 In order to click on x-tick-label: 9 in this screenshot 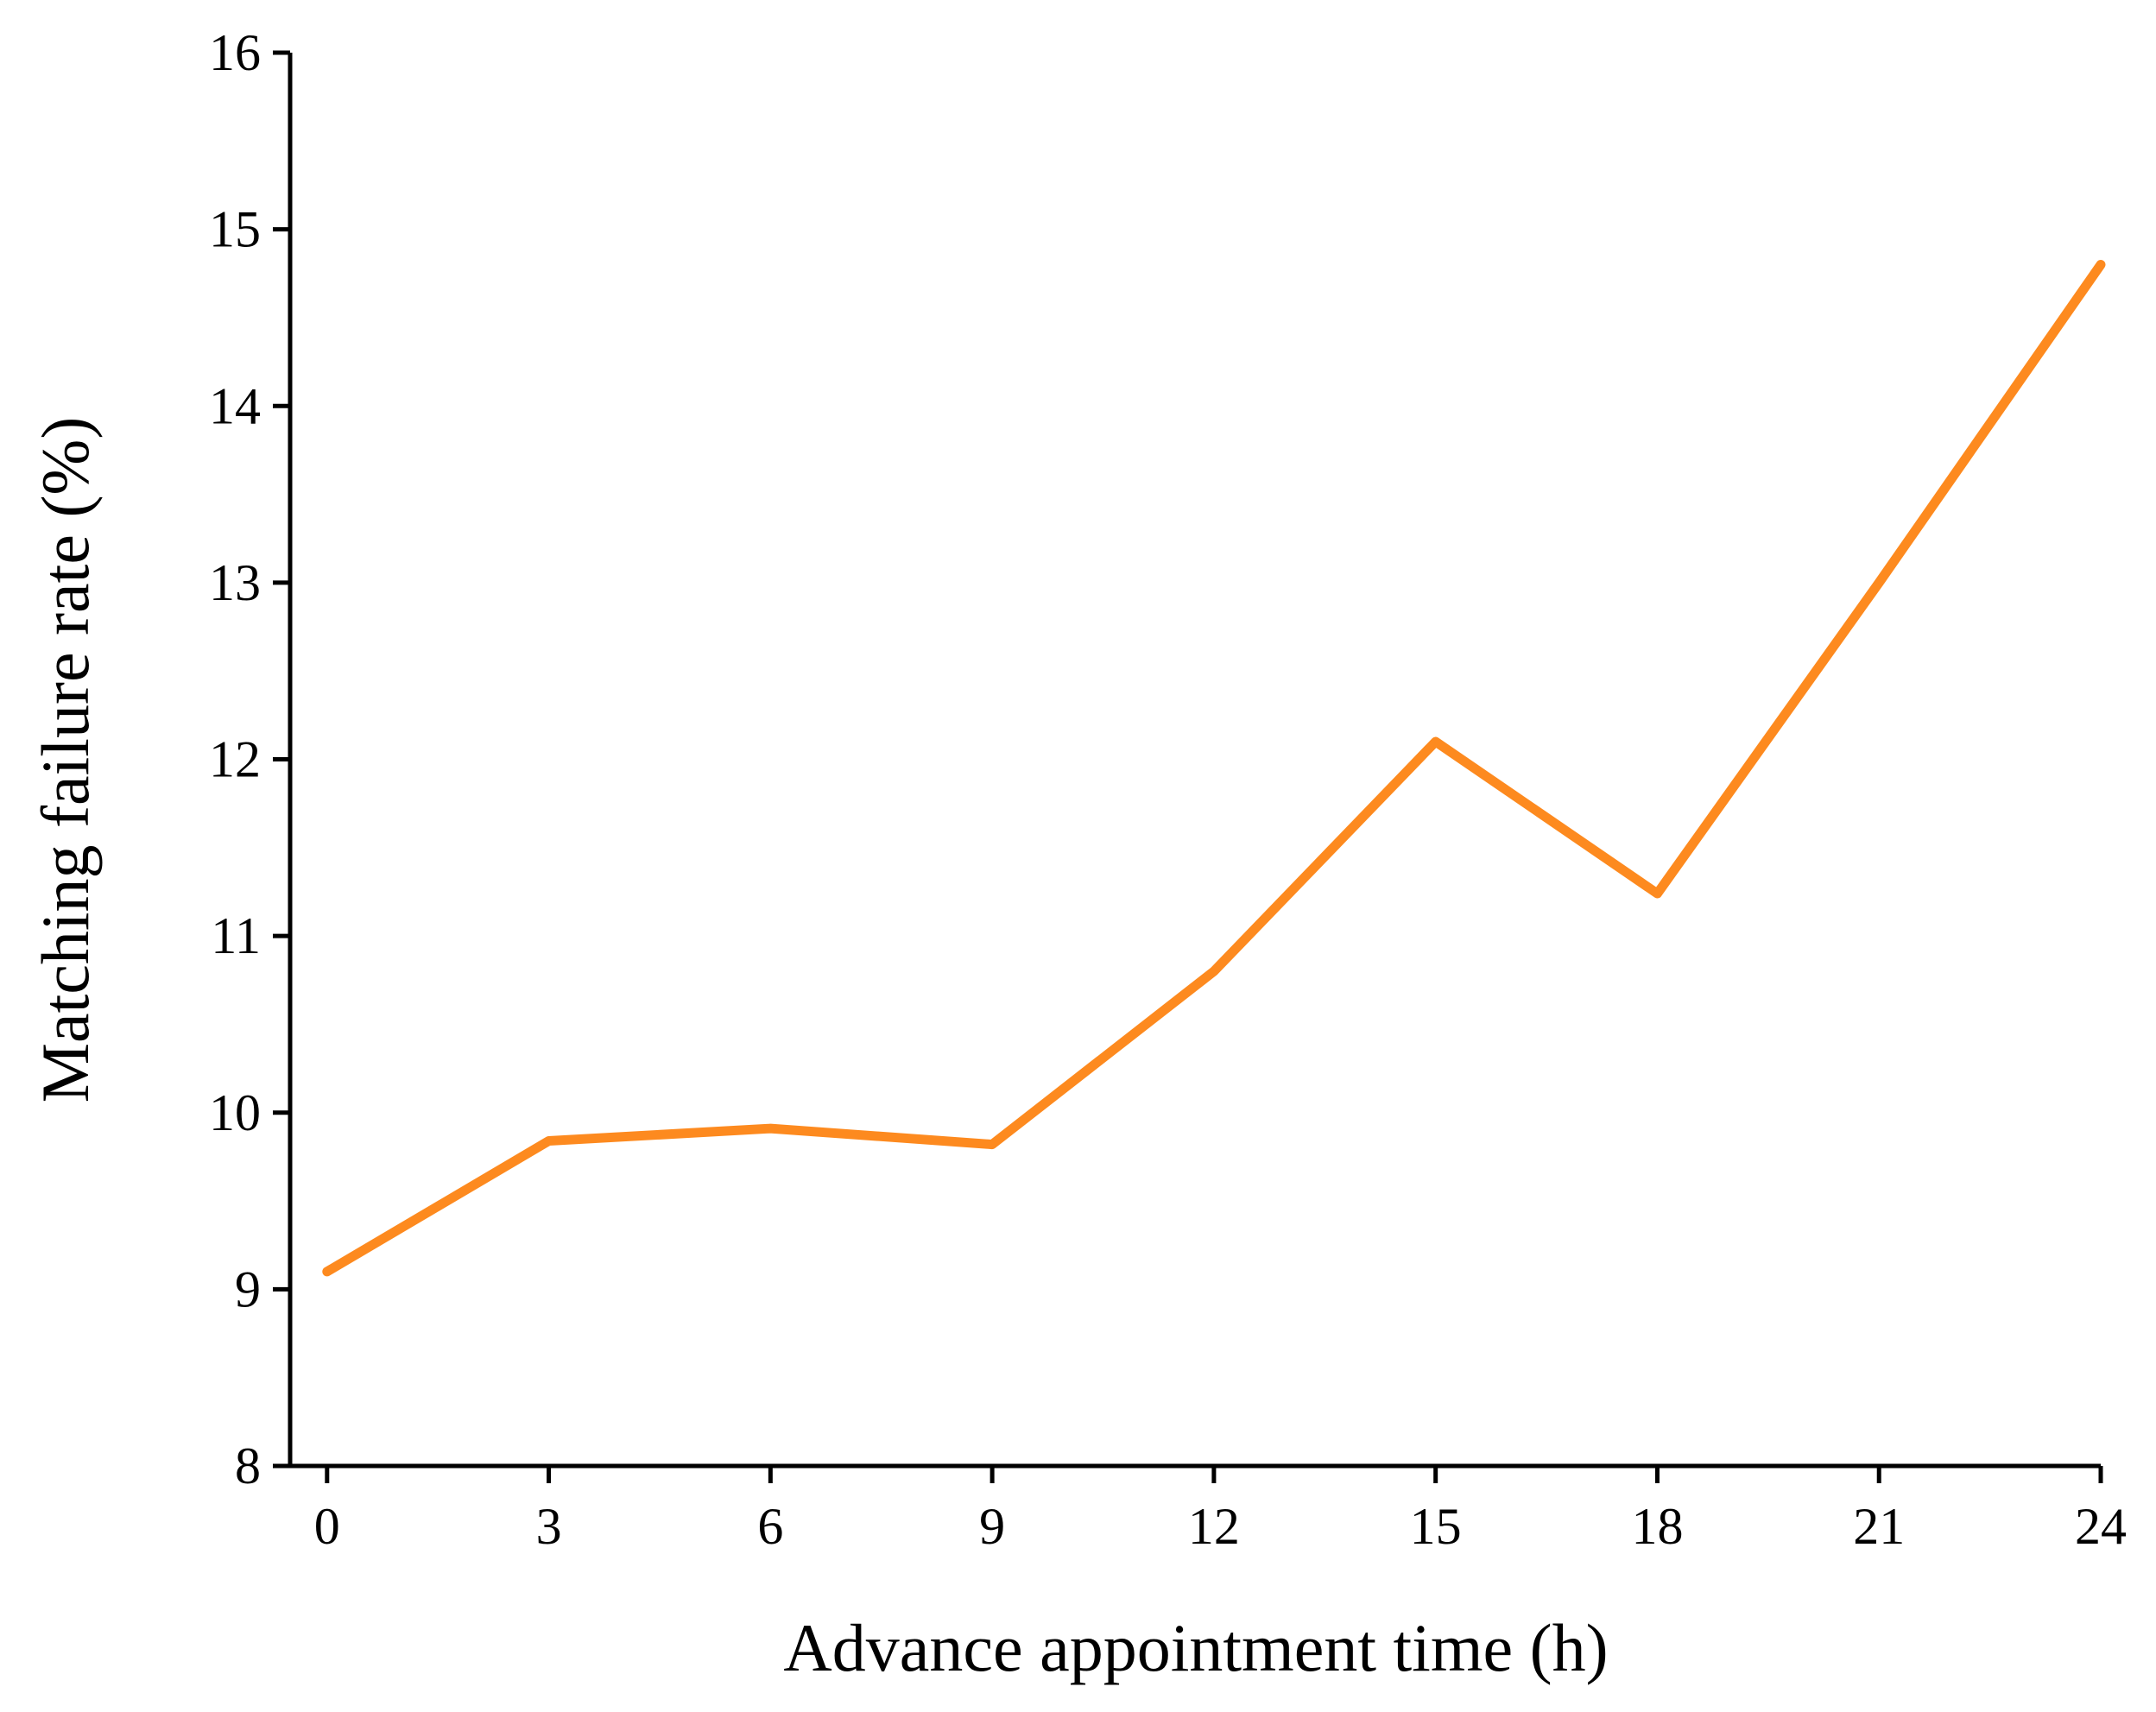, I will do `click(992, 1526)`.